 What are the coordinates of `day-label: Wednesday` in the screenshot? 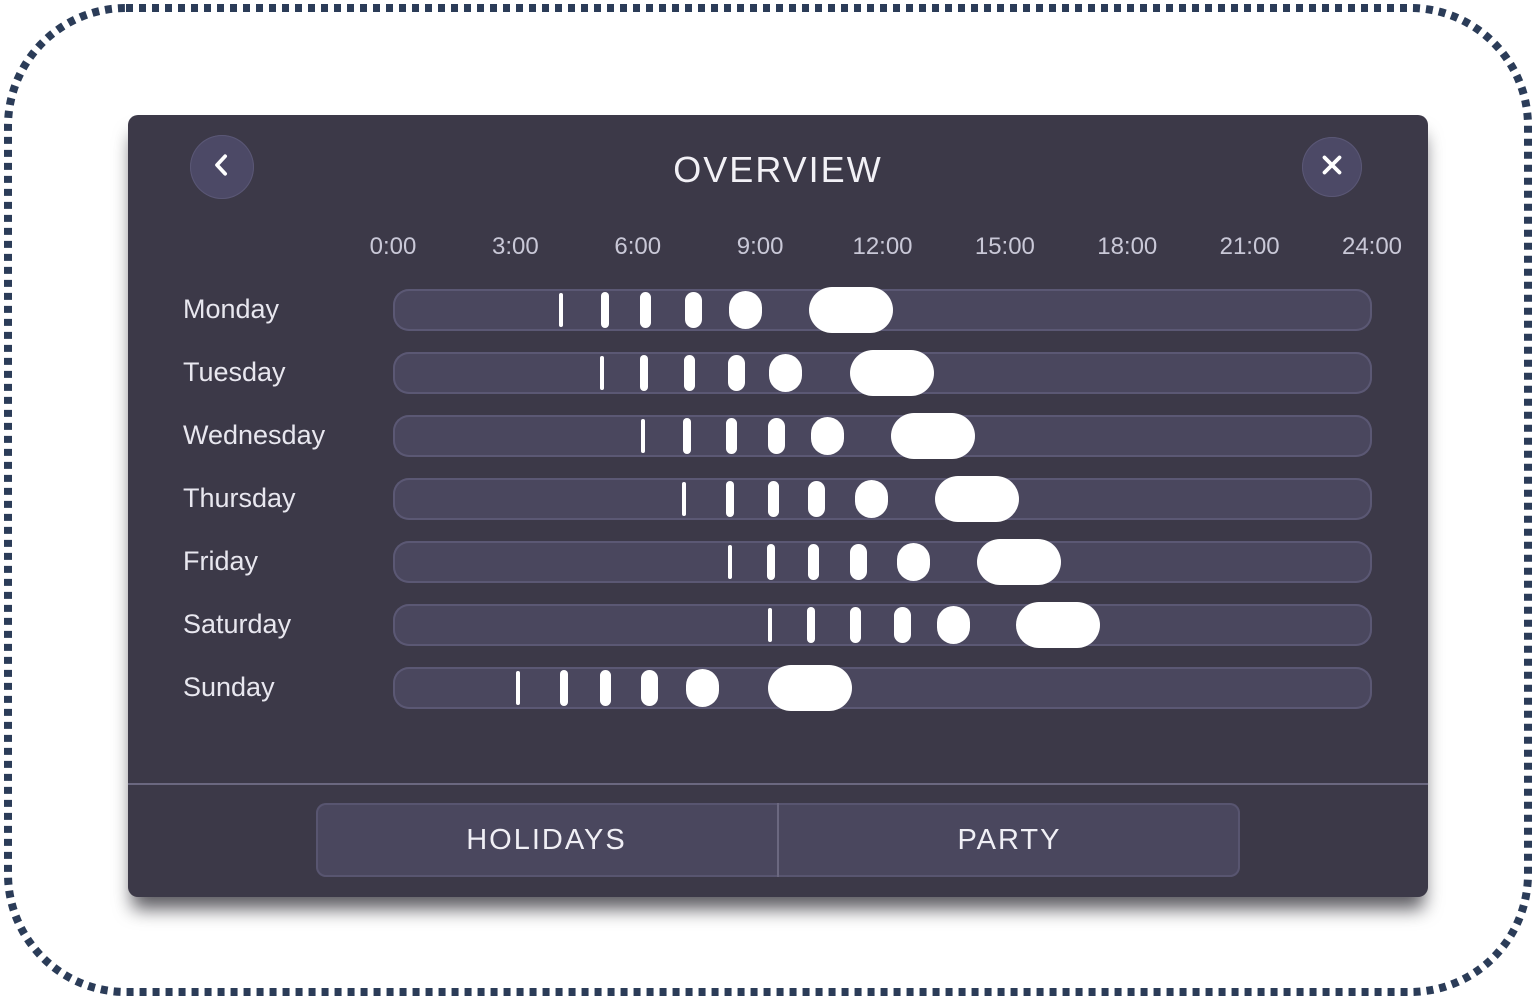 It's located at (254, 435).